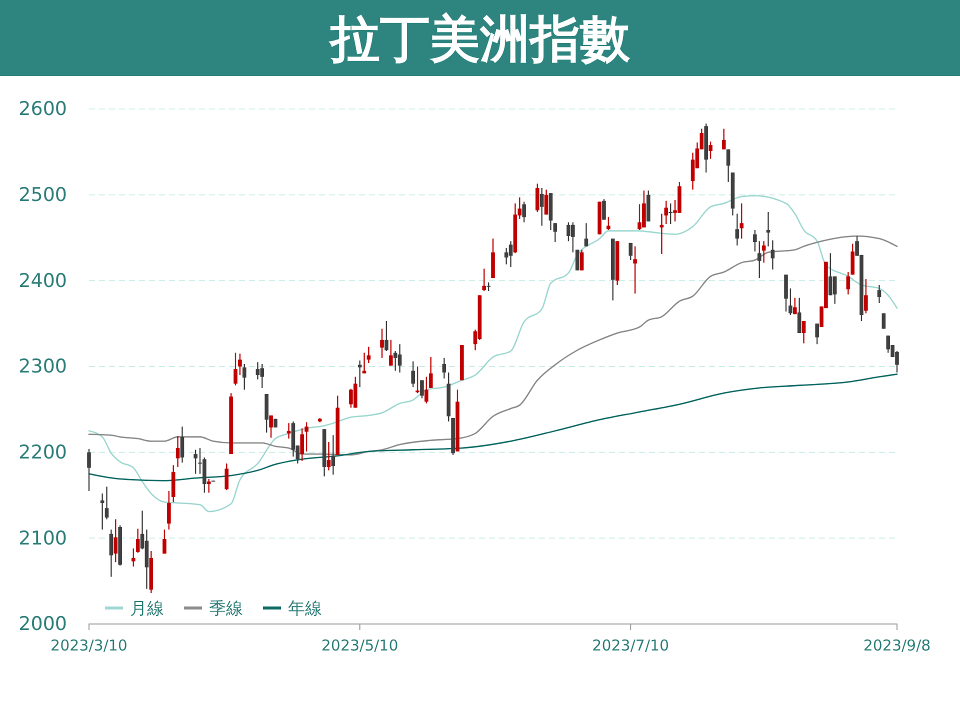  Describe the element at coordinates (479, 39) in the screenshot. I see `chart-title: 拉丁美洲指數` at that location.